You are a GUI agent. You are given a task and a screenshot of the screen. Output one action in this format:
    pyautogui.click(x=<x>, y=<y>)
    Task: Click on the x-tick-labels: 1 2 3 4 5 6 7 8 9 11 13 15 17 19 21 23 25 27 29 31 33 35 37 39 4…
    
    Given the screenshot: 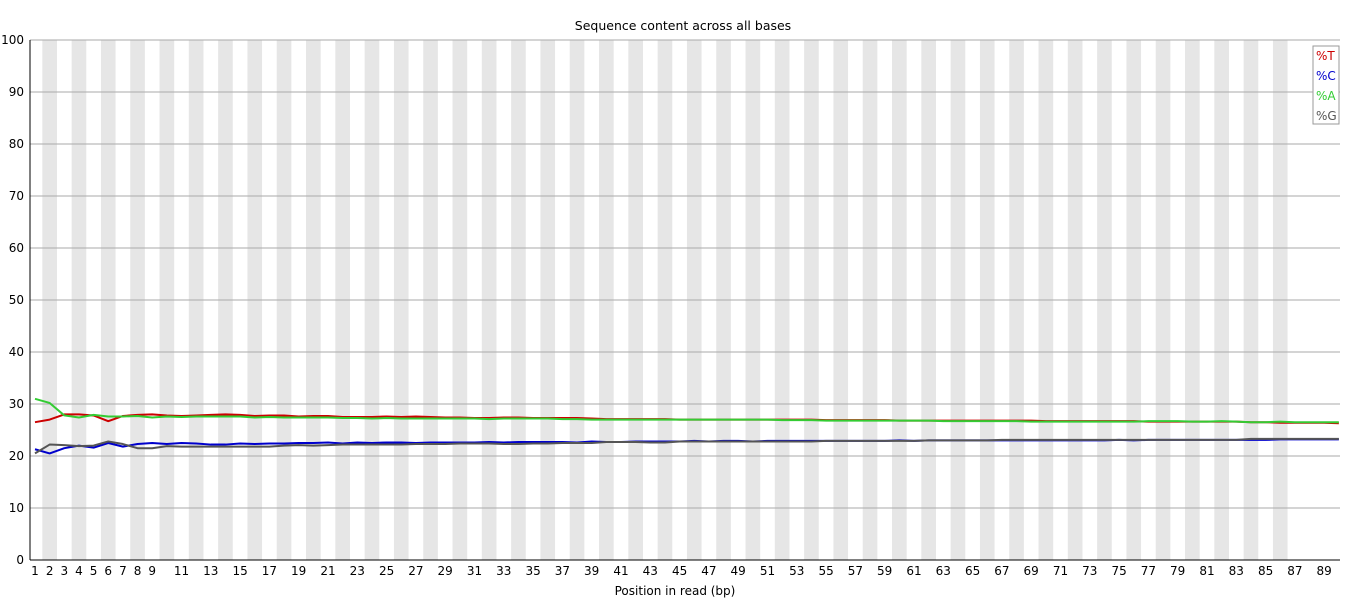 What is the action you would take?
    pyautogui.click(x=681, y=571)
    